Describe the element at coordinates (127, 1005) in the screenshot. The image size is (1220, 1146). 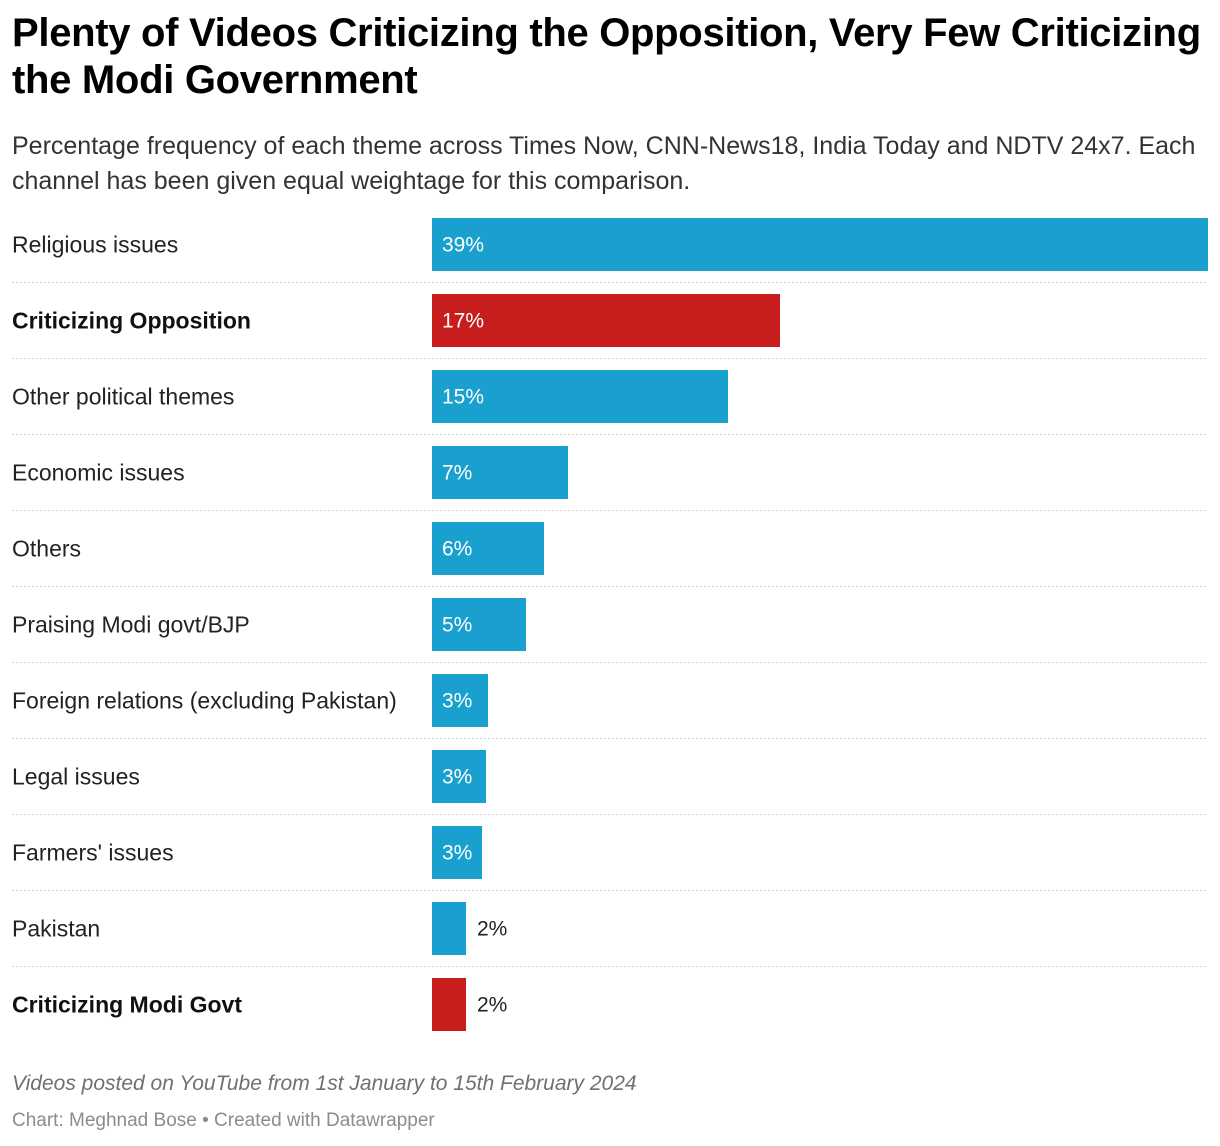
I see `category-label: Criticizing Modi Govt` at that location.